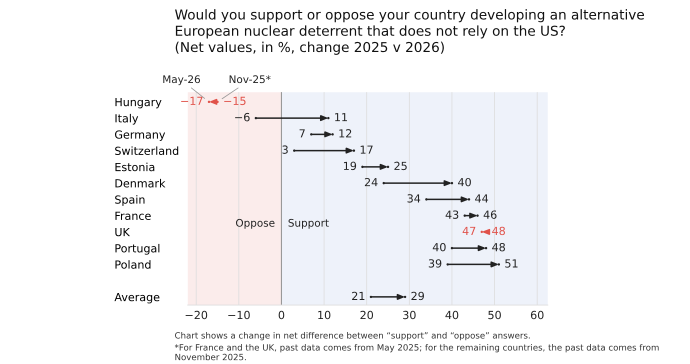  Describe the element at coordinates (235, 101) in the screenshot. I see `data-label: −15` at that location.